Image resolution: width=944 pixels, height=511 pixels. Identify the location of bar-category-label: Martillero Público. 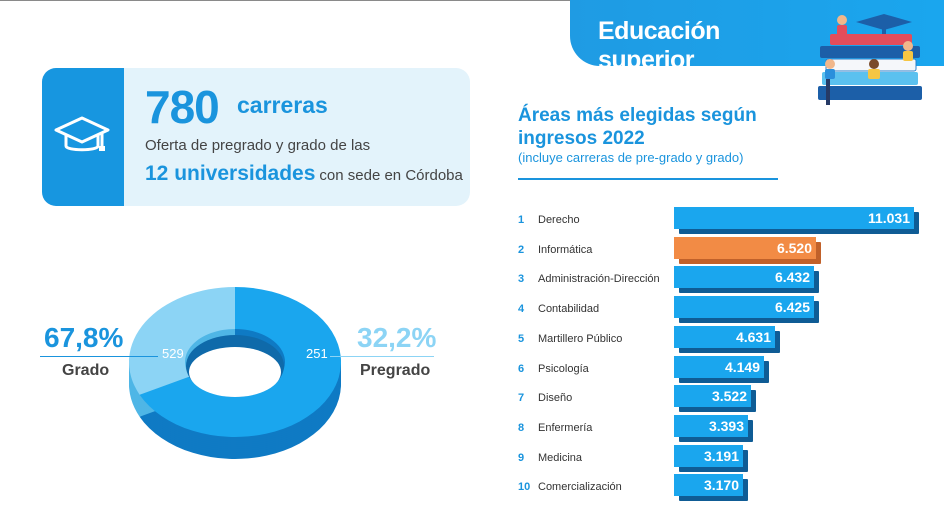
(580, 338).